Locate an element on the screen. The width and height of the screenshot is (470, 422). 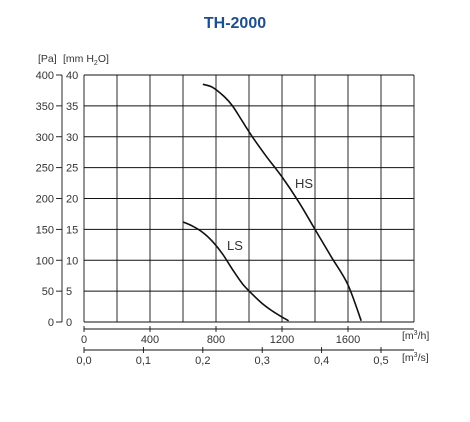
y-tick-label-mm: 10 is located at coordinates (72, 261).